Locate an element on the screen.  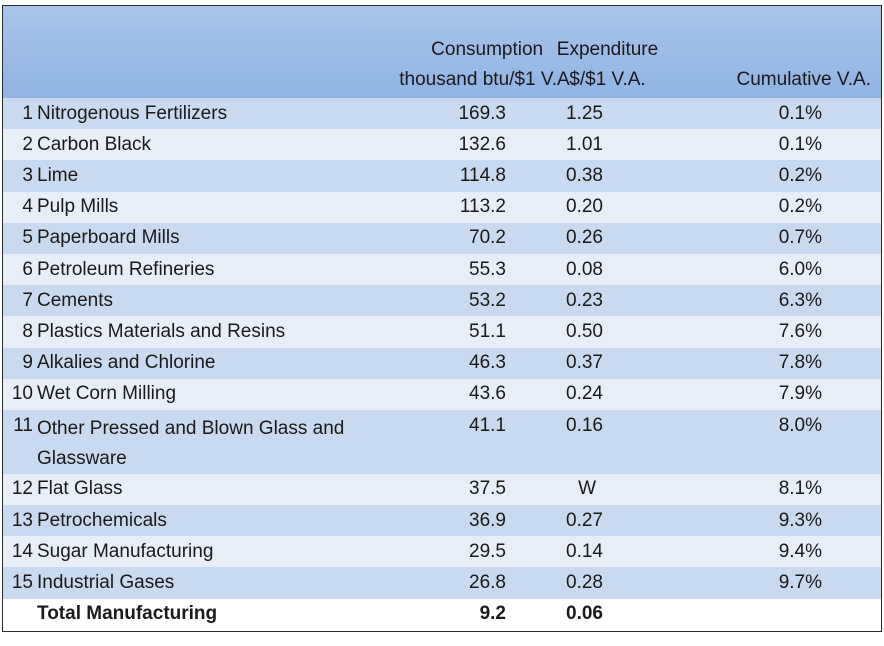
row-industry-name: Nitrogenous Fertilizers is located at coordinates (132, 113).